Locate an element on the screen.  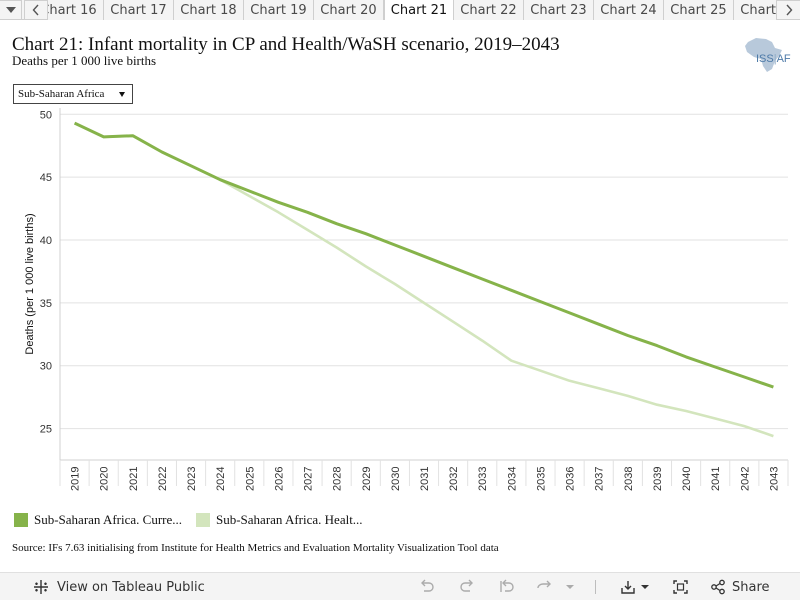
redo-button is located at coordinates (467, 587).